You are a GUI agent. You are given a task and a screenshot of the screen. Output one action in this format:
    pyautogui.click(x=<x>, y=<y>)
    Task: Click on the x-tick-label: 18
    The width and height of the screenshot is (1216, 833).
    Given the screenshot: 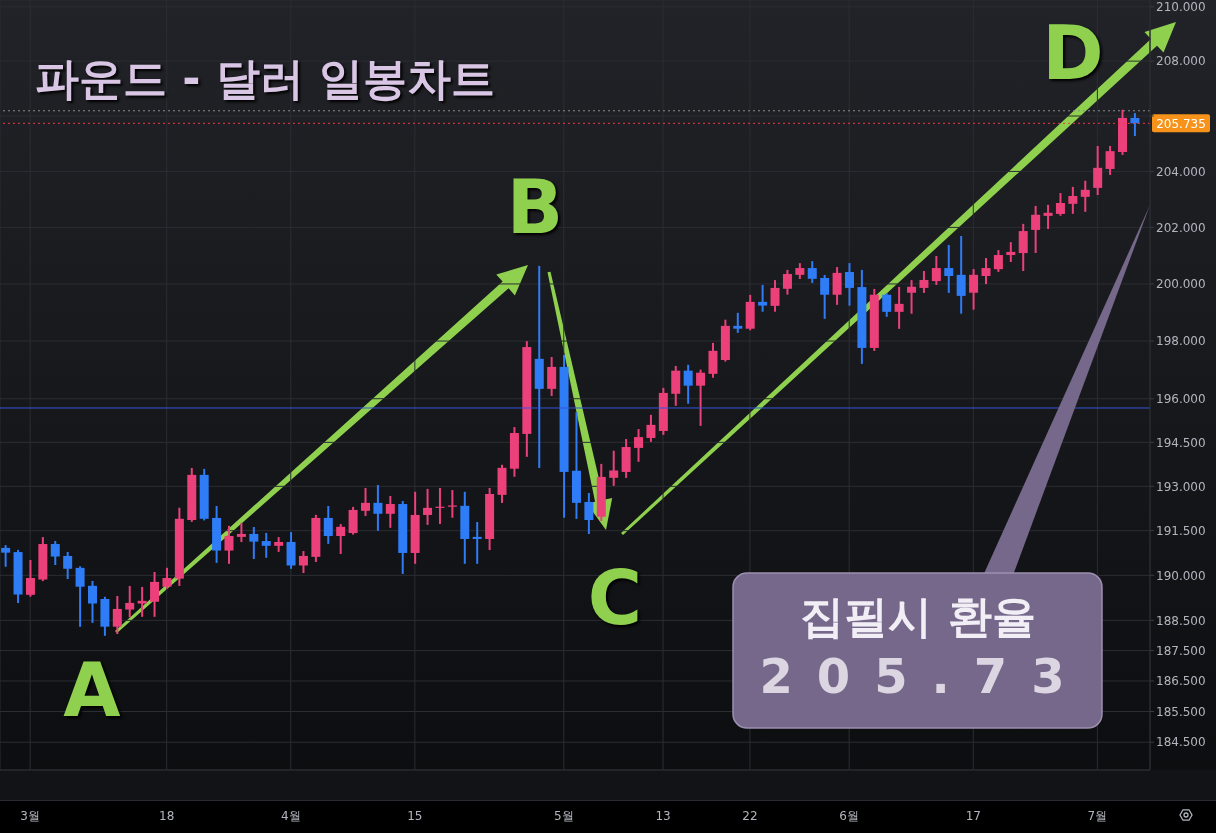 What is the action you would take?
    pyautogui.click(x=167, y=816)
    